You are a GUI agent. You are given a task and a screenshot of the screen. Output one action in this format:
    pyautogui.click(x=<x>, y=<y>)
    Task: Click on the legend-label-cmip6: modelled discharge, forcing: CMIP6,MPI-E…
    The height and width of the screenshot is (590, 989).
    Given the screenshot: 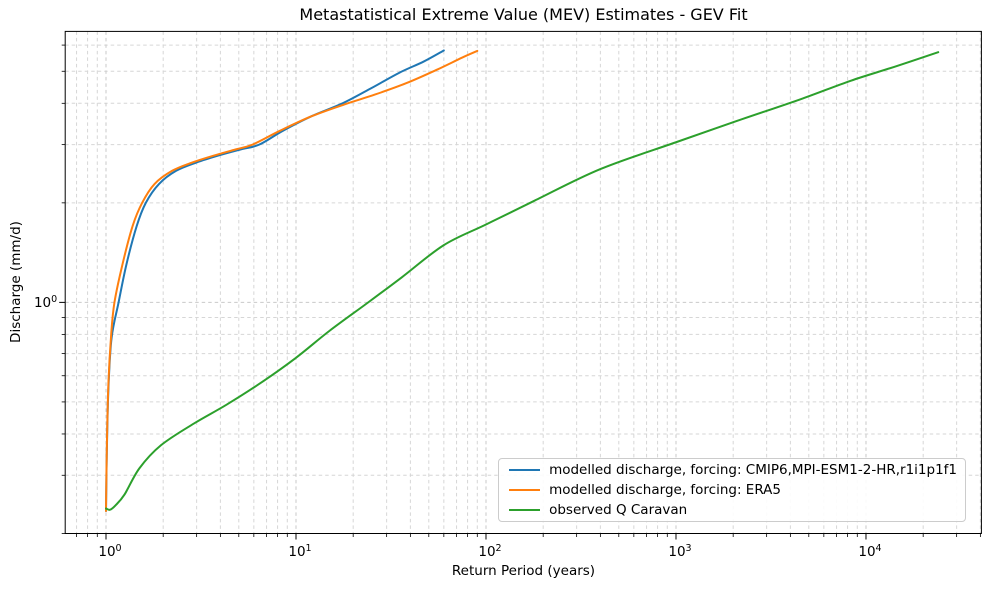 What is the action you would take?
    pyautogui.click(x=753, y=470)
    